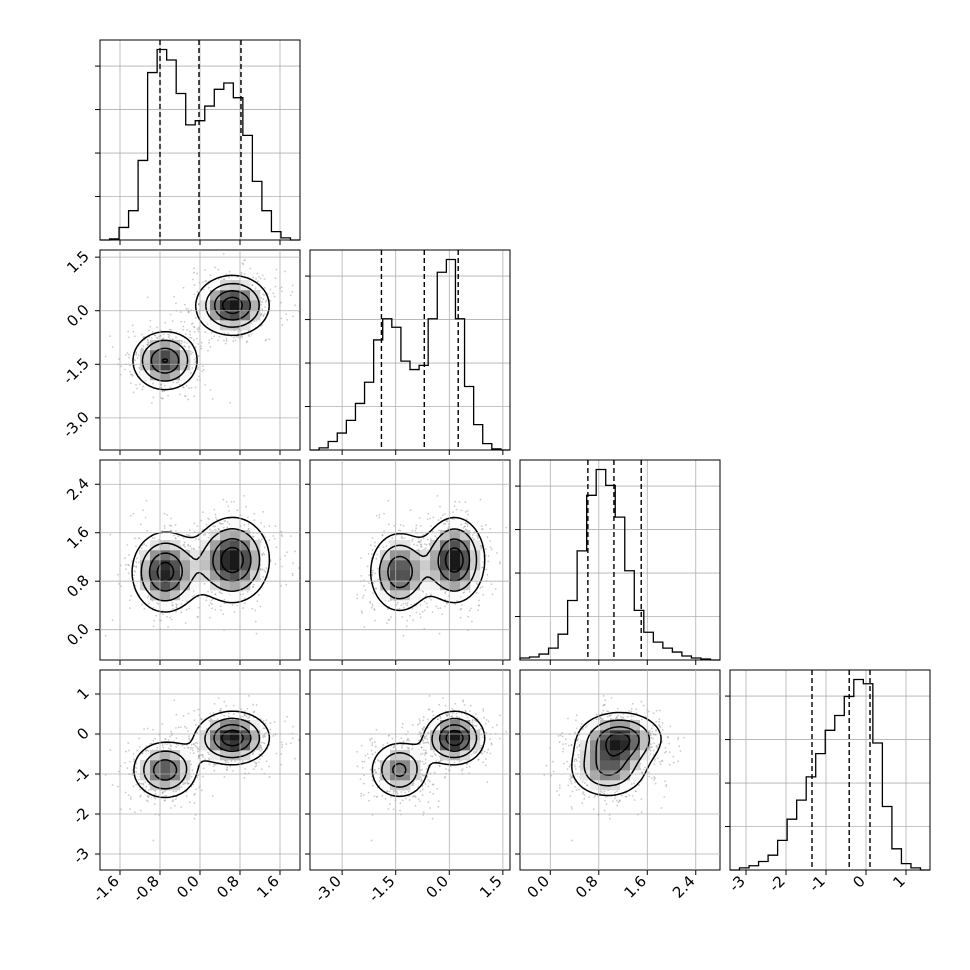  I want to click on y-tick-label: -3.0, so click(75, 424).